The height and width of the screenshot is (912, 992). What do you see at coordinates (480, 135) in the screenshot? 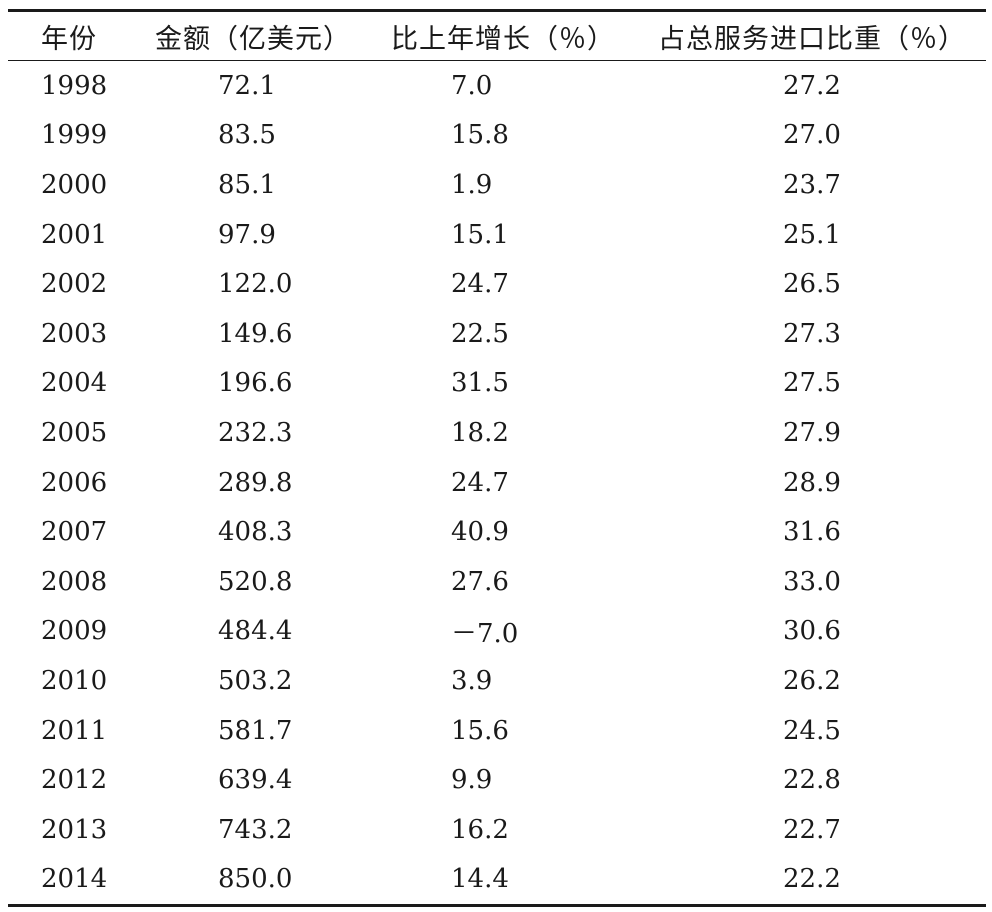
I see `cell-growth: 15.8` at bounding box center [480, 135].